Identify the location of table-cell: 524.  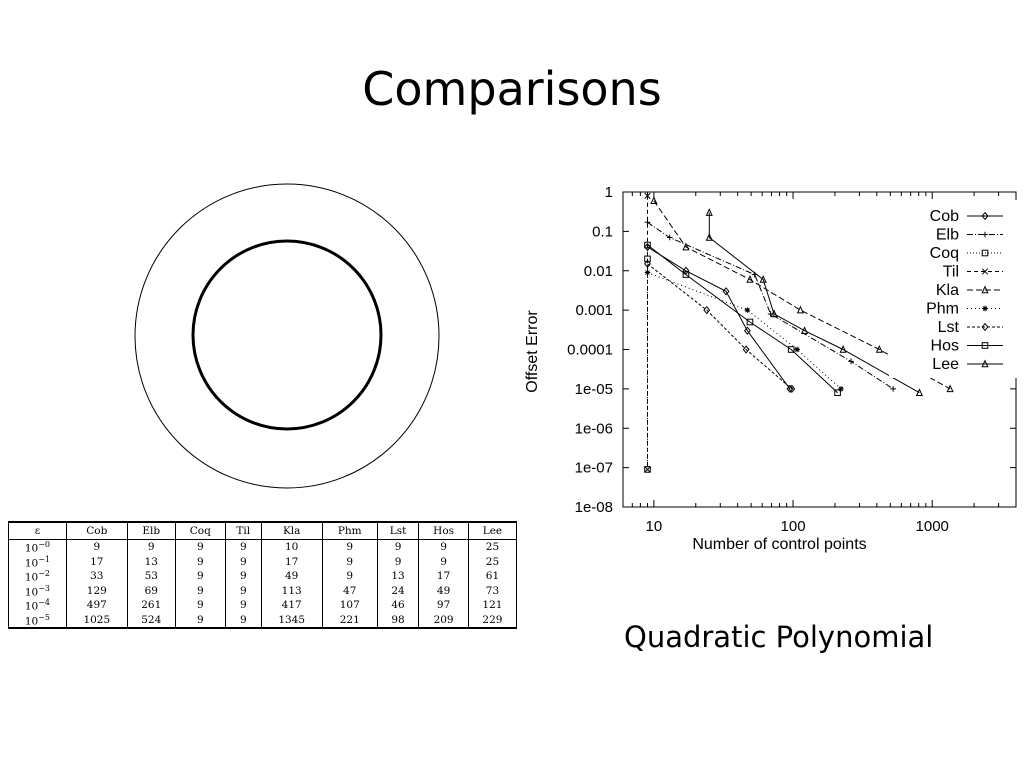
(151, 620).